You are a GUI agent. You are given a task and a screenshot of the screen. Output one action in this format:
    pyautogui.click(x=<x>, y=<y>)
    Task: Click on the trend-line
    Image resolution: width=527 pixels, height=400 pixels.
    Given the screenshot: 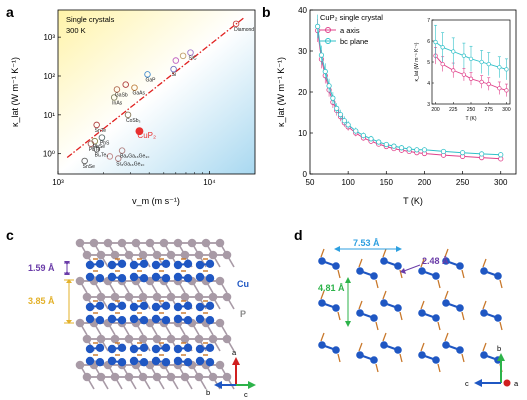 What is the action you would take?
    pyautogui.click(x=155, y=87)
    